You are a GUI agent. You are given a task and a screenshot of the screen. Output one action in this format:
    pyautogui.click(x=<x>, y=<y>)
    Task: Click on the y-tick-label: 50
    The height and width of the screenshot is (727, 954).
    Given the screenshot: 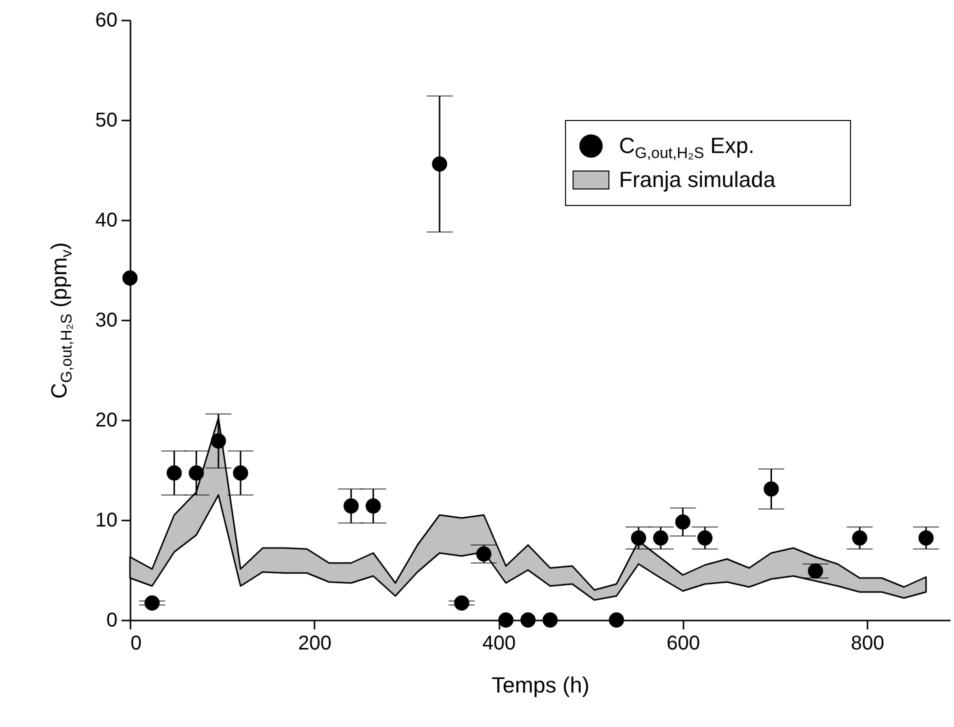 What is the action you would take?
    pyautogui.click(x=106, y=121)
    